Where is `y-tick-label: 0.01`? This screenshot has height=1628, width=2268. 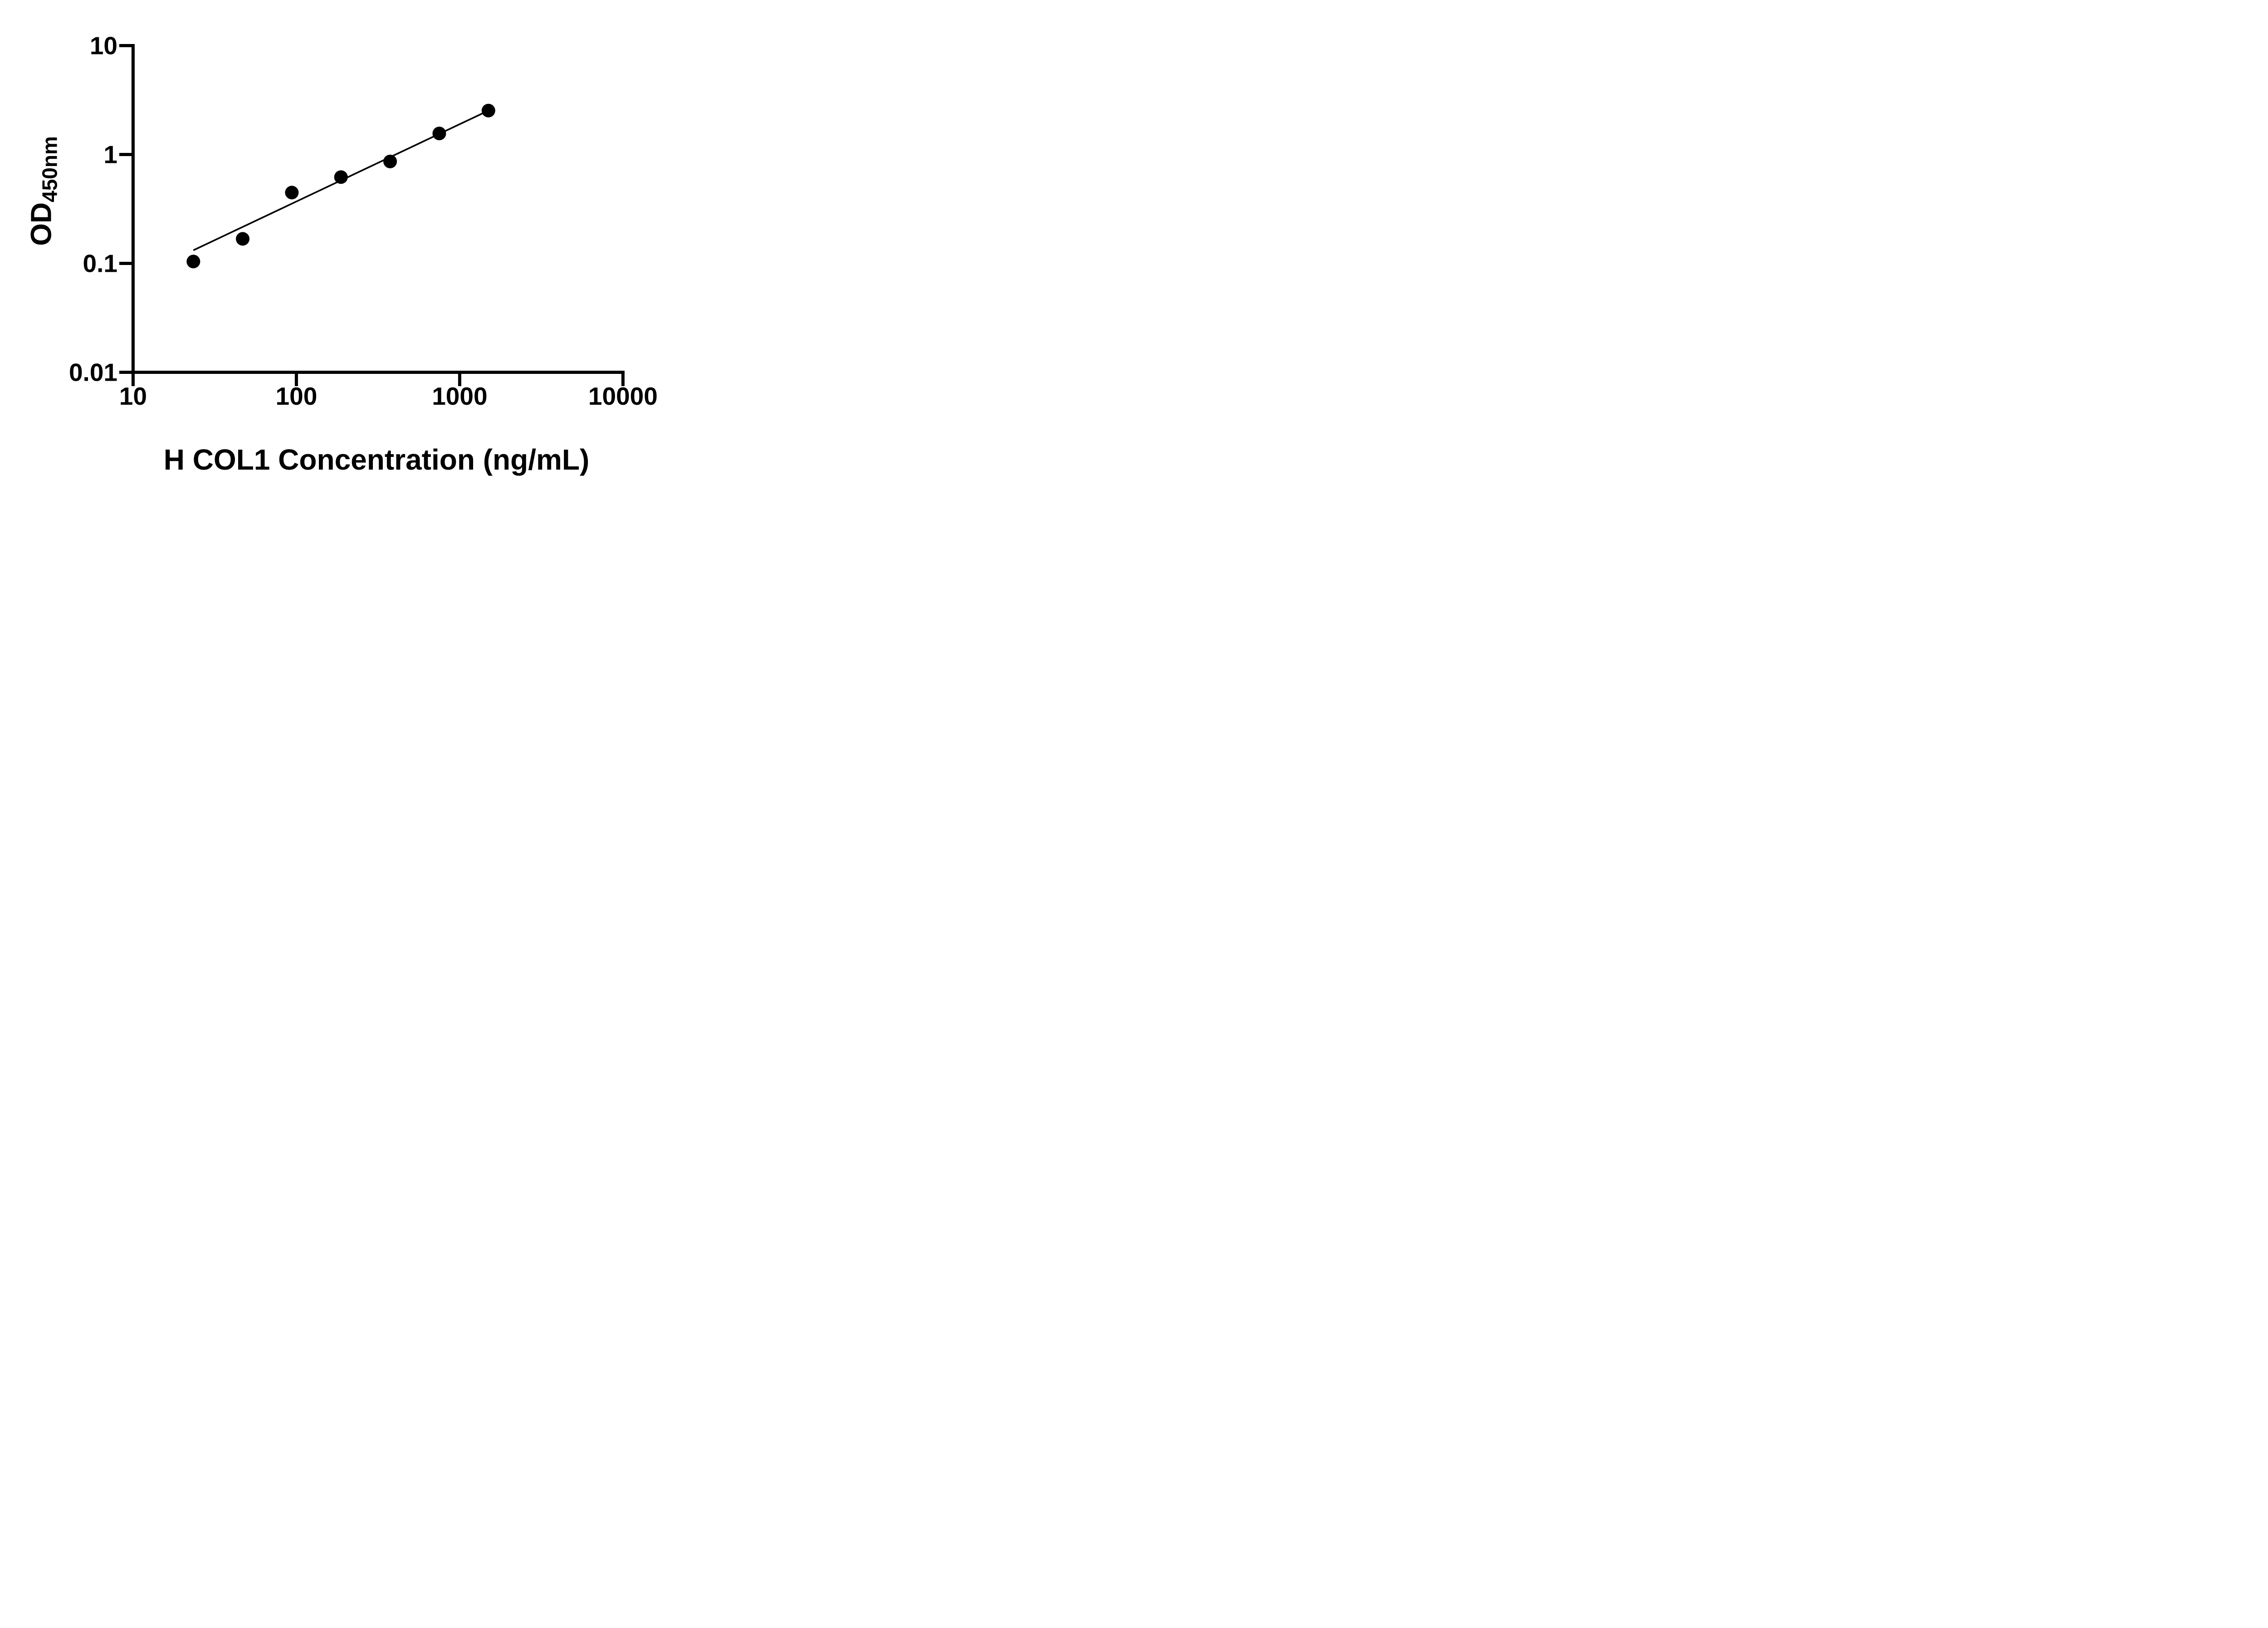
y-tick-label: 0.01 is located at coordinates (93, 372).